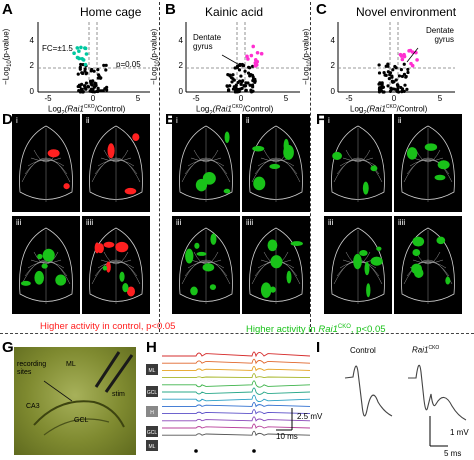 This screenshot has height=460, width=474. I want to click on ytick-b-2: 2, so click(181, 65).